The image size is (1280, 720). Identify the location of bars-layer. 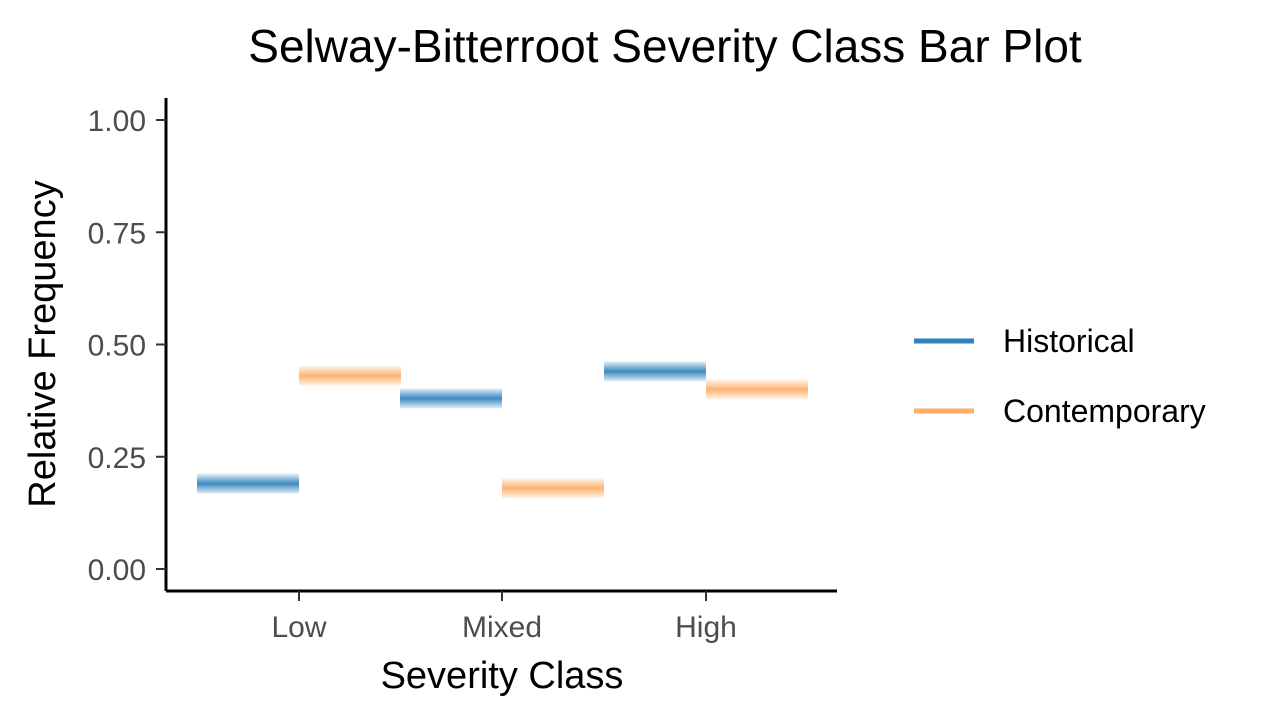
(502, 430).